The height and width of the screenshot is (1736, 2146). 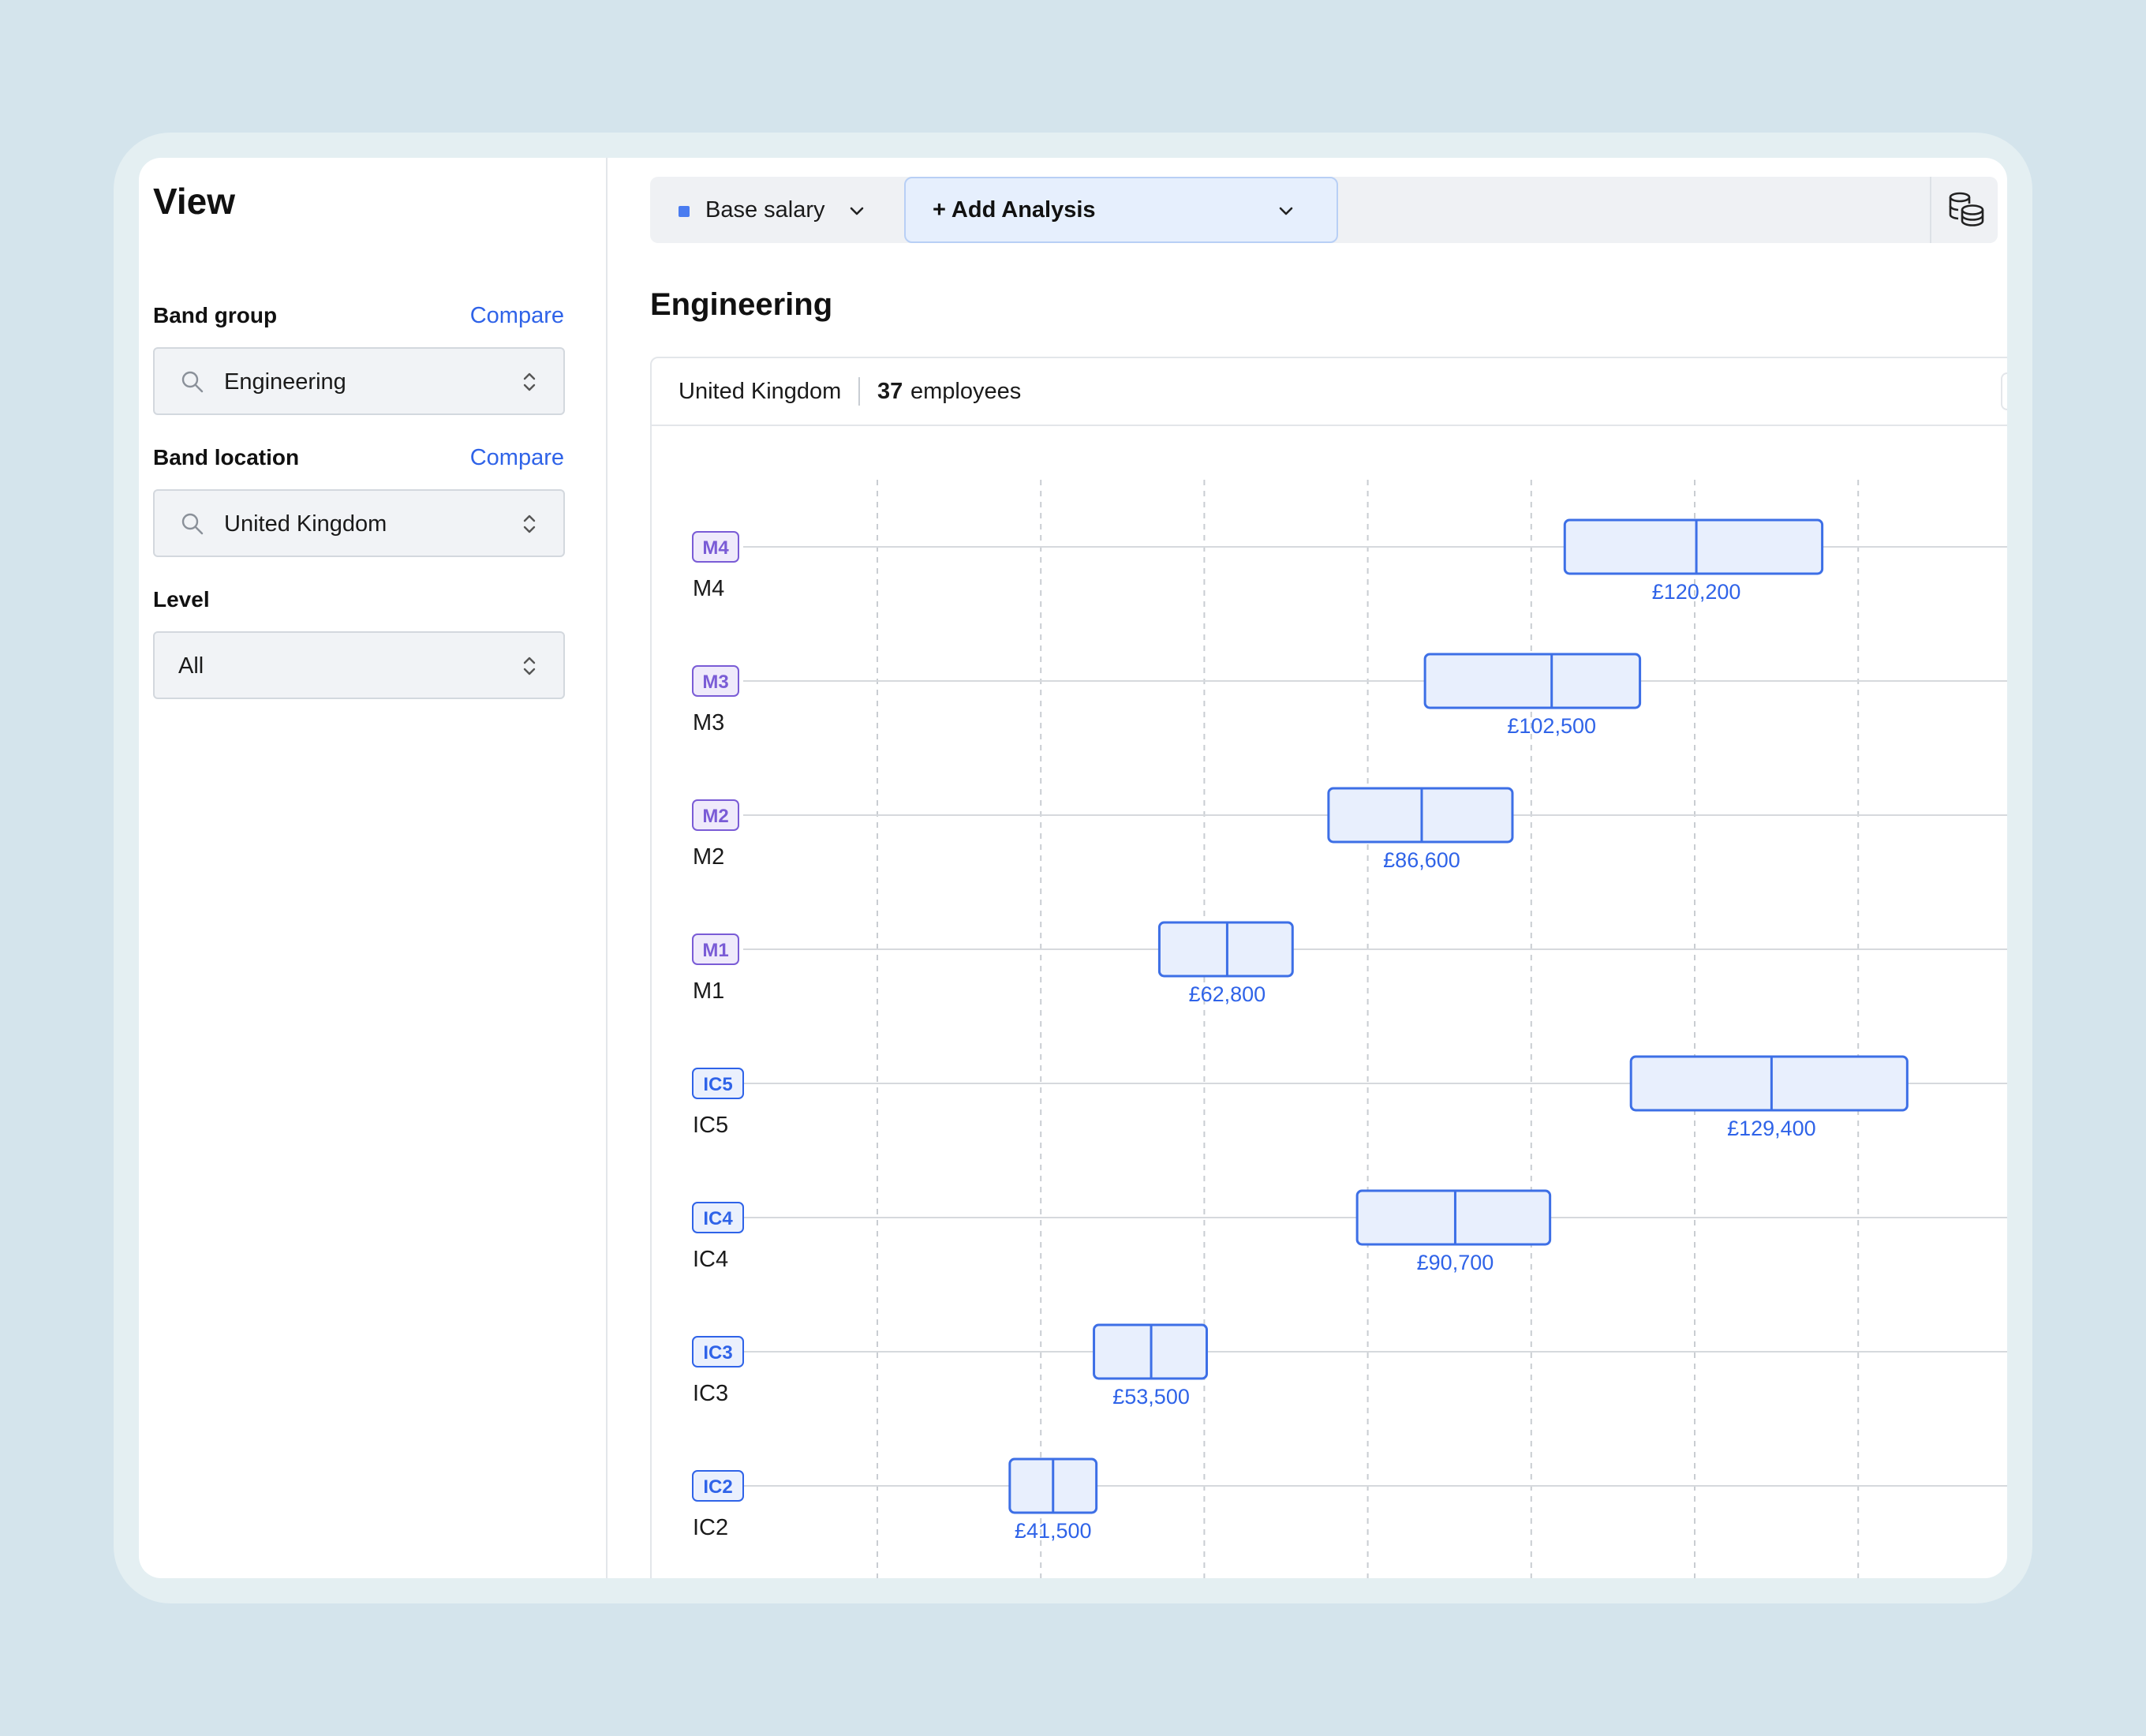 What do you see at coordinates (191, 666) in the screenshot?
I see `level-value: All` at bounding box center [191, 666].